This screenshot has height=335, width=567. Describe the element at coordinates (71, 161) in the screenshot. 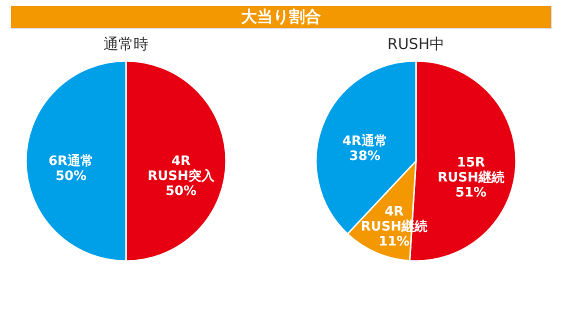

I see `slice-label: 6R通常` at that location.